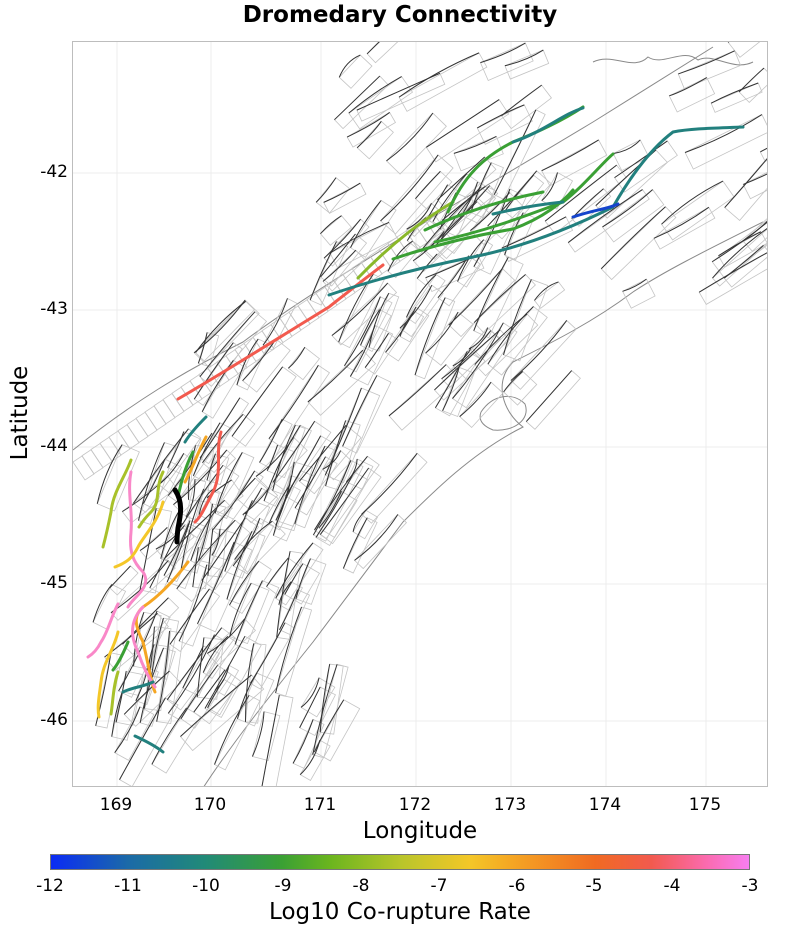 Image resolution: width=800 pixels, height=935 pixels. I want to click on colorbar-tick-label: -12, so click(50, 886).